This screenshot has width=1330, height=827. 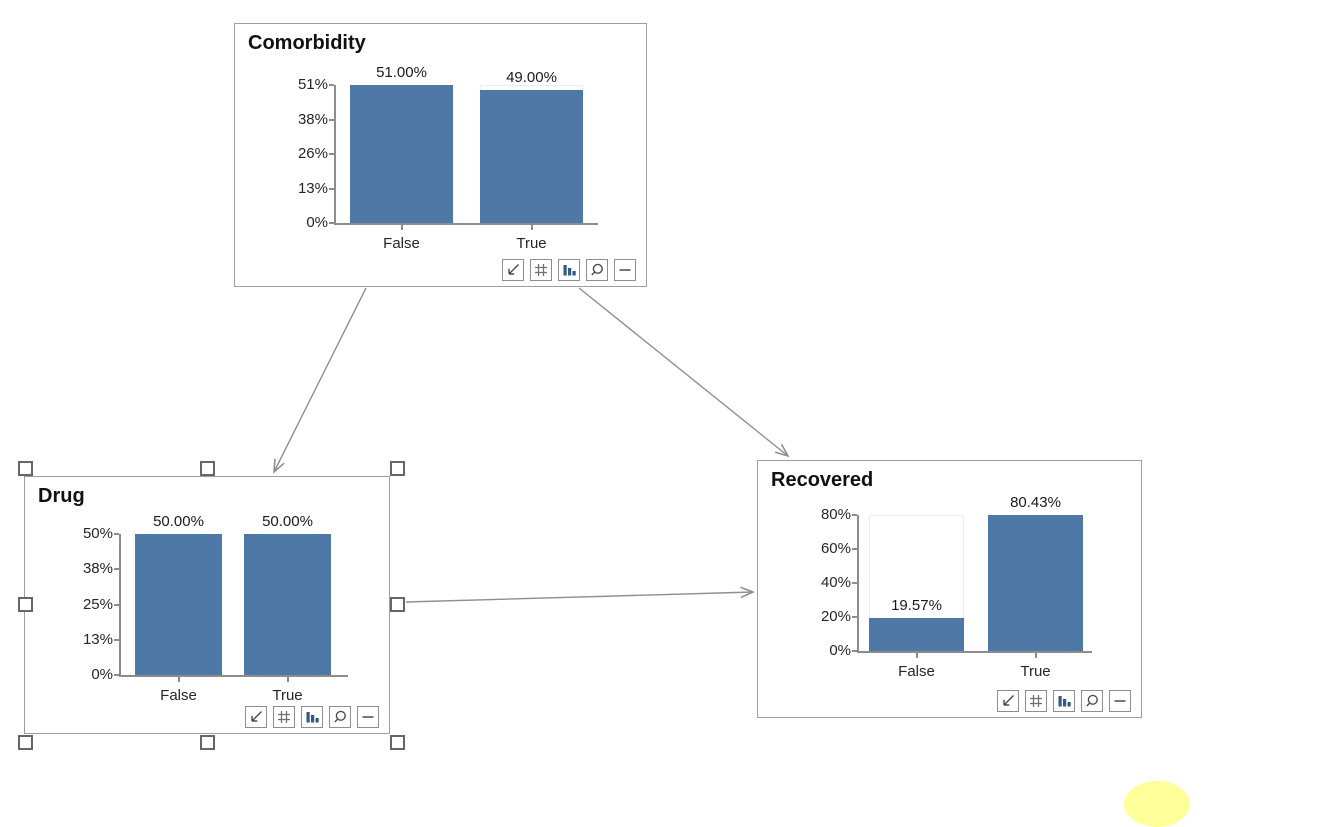 I want to click on node-drug: Drug 0% 13% 25% 38% 50% 50.00% False 50.00% True, so click(x=207, y=605).